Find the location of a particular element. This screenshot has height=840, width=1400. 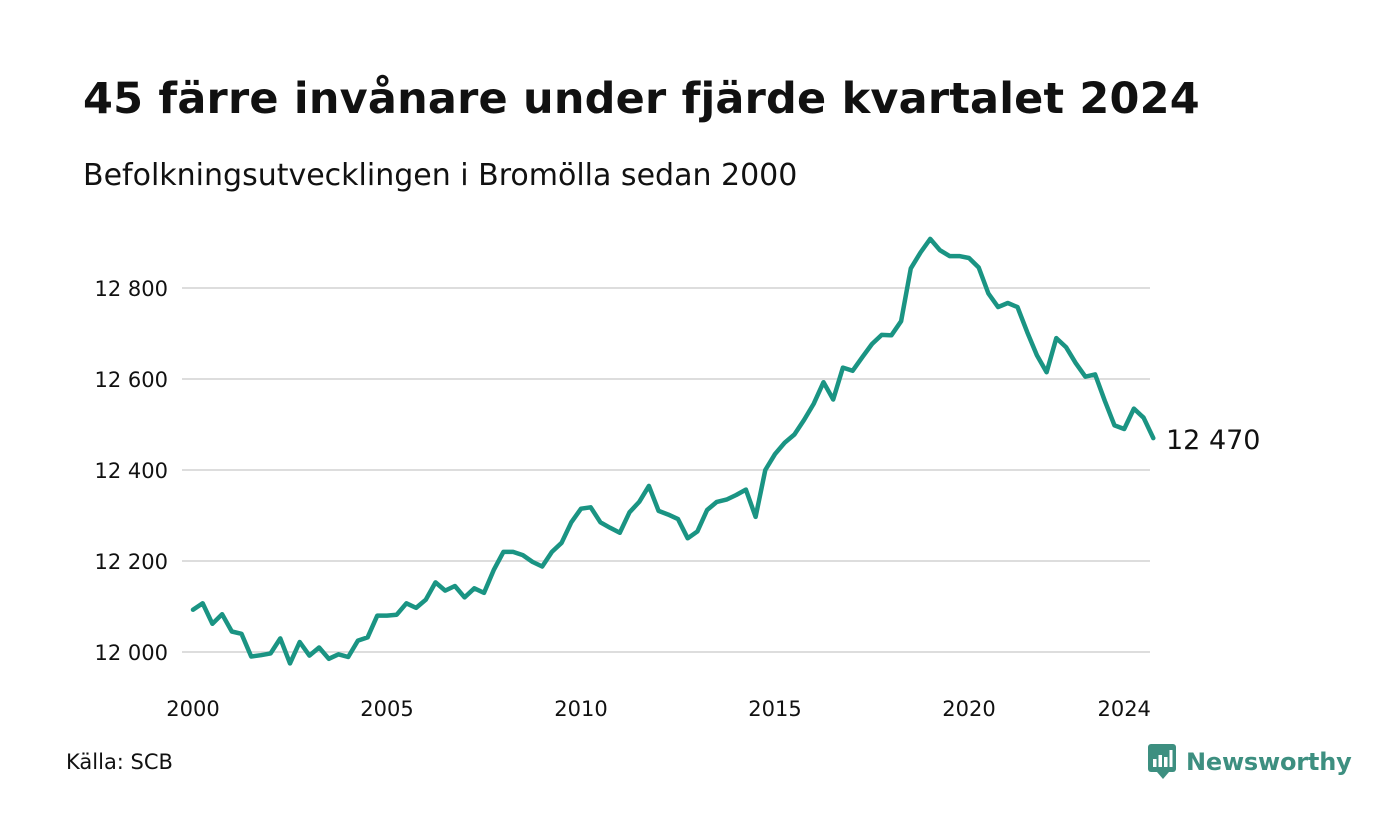

x-tick-label: 2024 is located at coordinates (1123, 709).